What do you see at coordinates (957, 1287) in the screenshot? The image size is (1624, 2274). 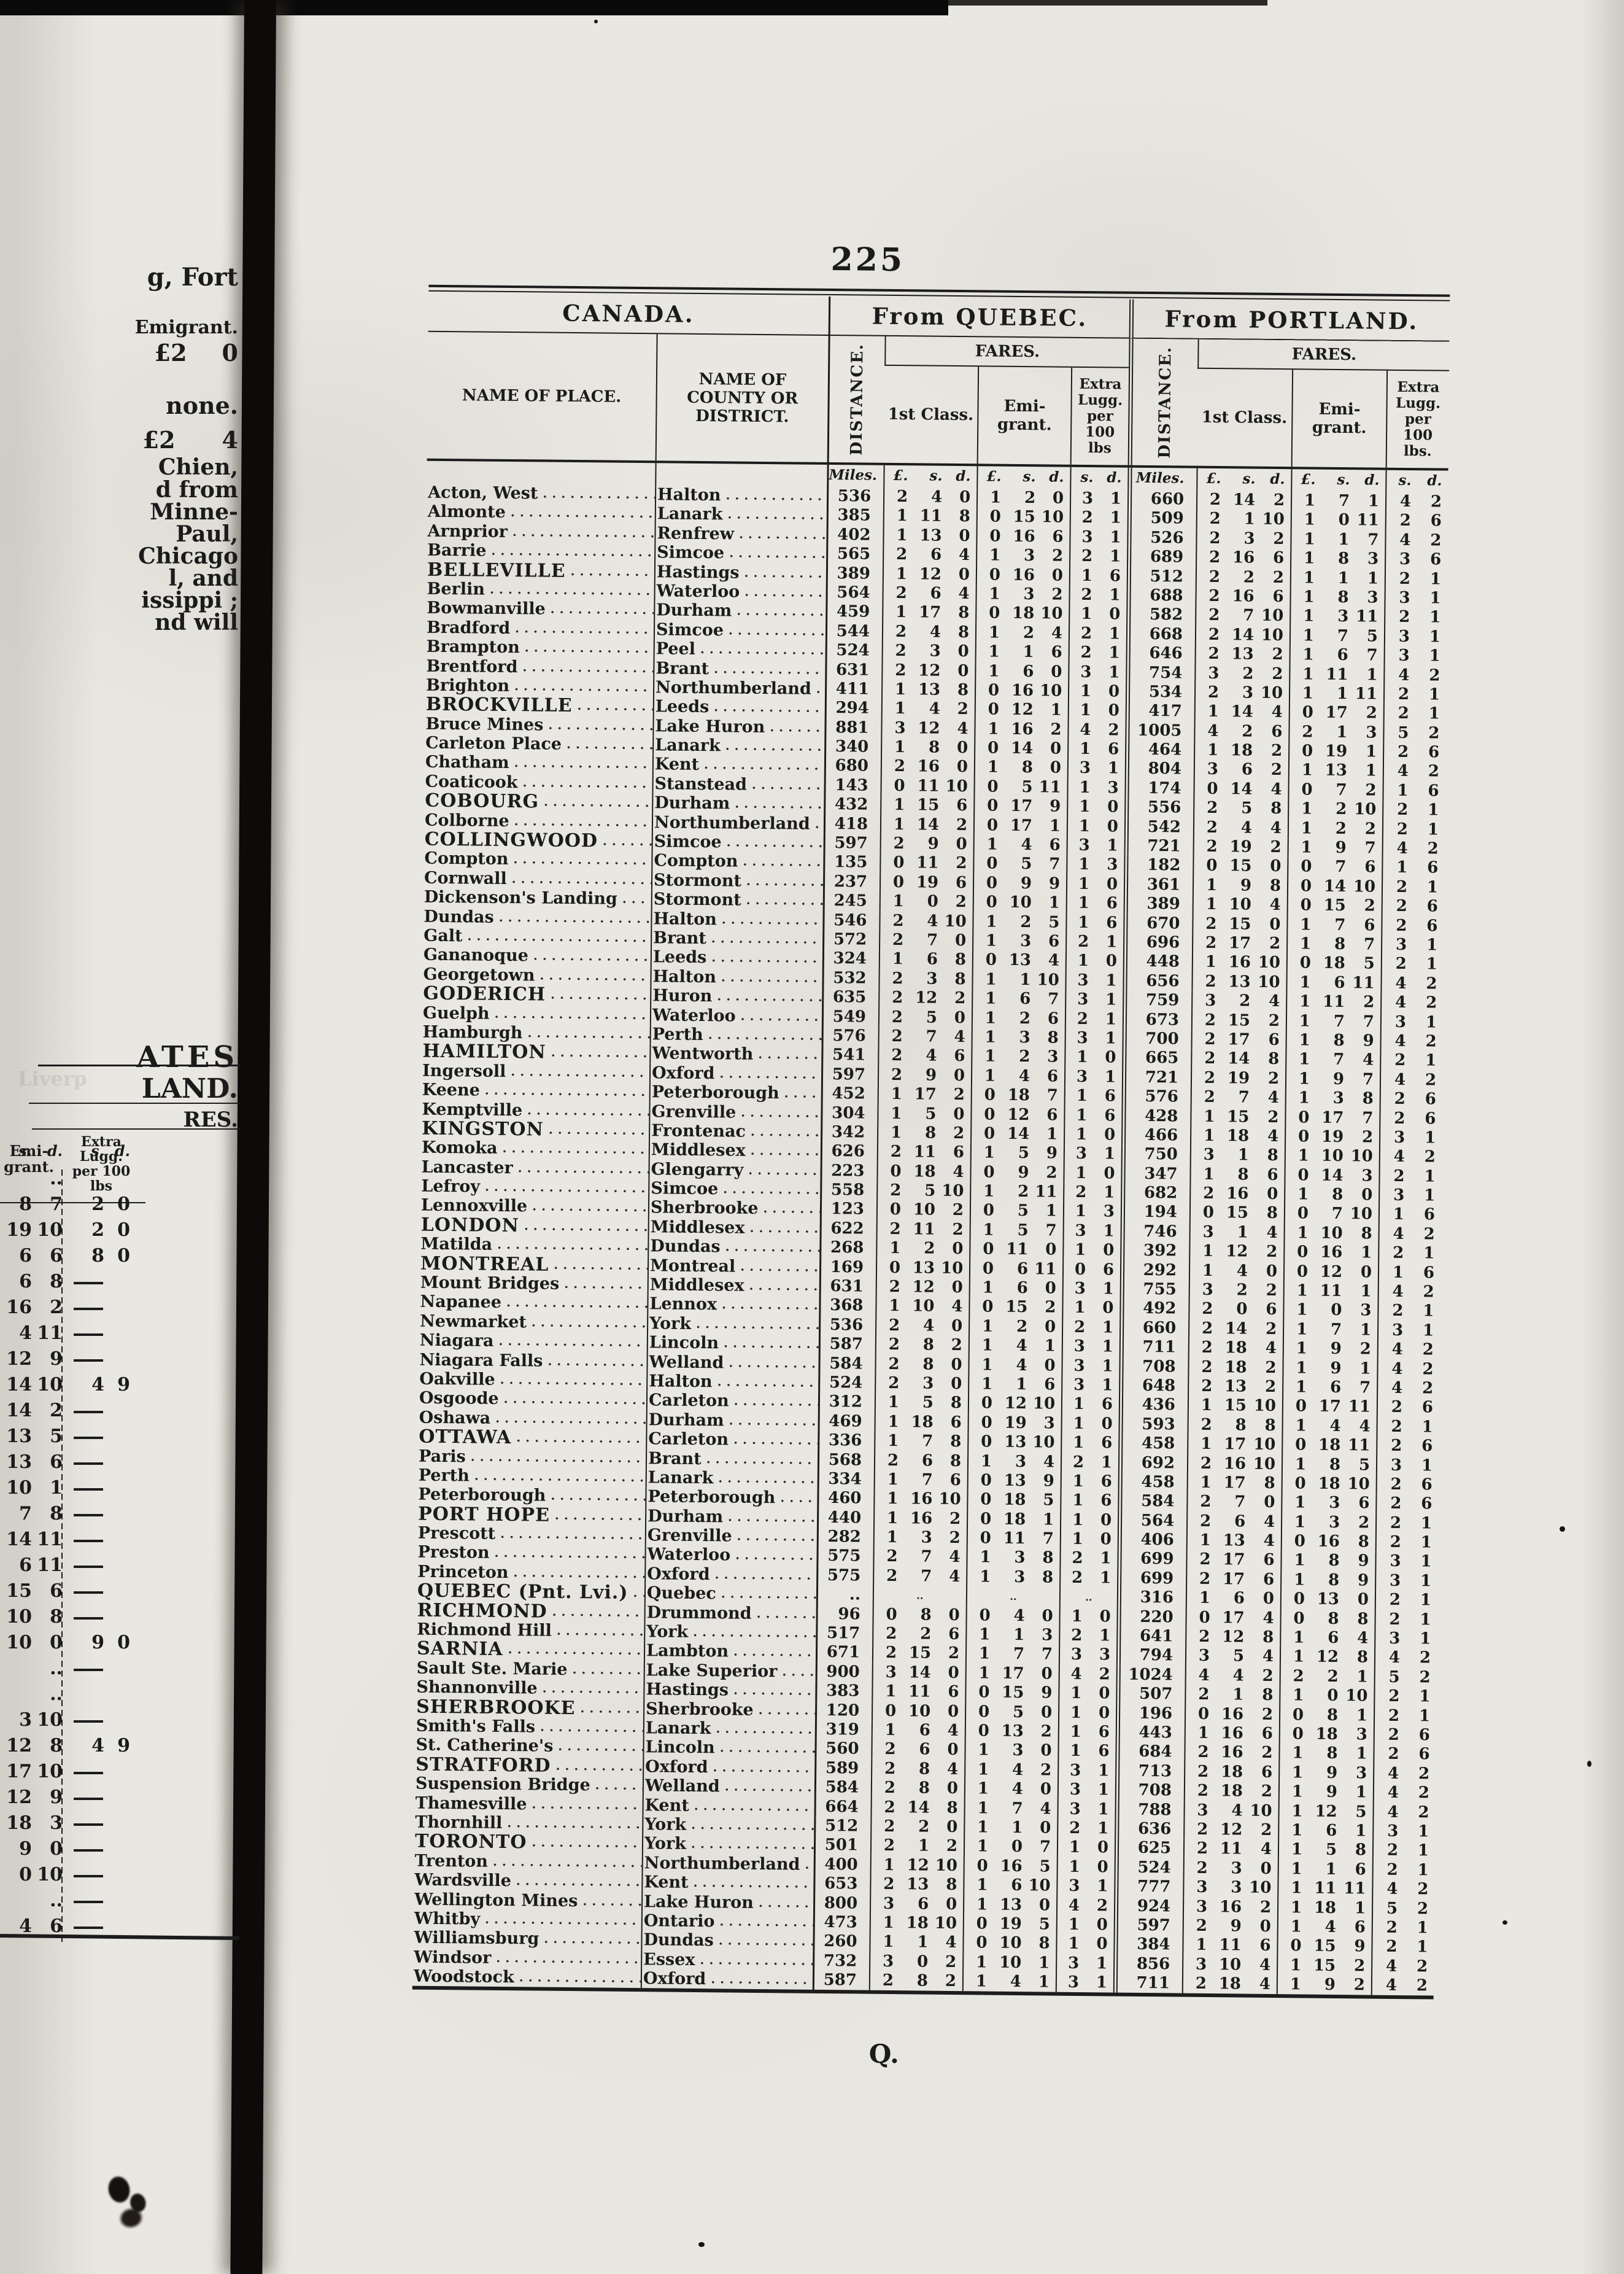 I see `fare-first-class-quebec: 0` at bounding box center [957, 1287].